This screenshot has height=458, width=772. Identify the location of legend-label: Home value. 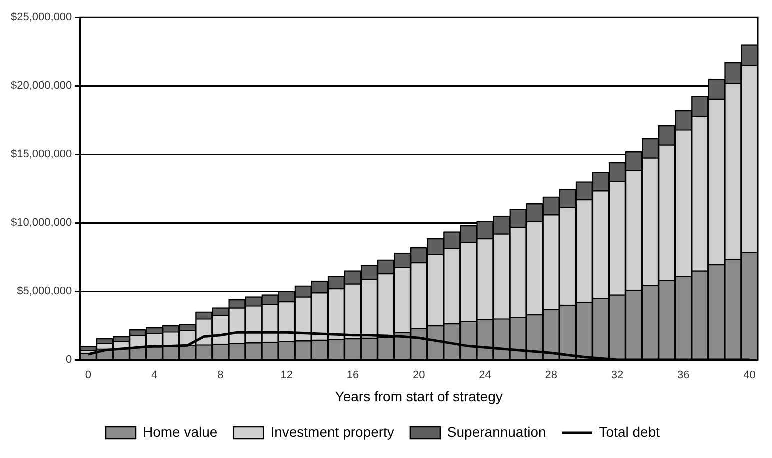
(180, 432).